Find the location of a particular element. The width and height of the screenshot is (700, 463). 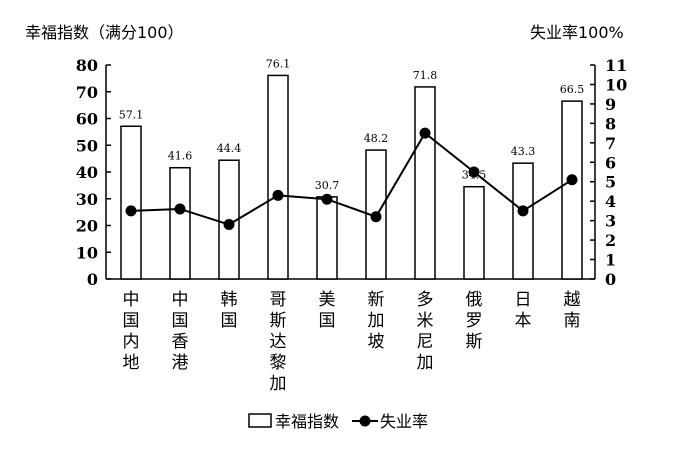

left-tick-label: 10 is located at coordinates (87, 252).